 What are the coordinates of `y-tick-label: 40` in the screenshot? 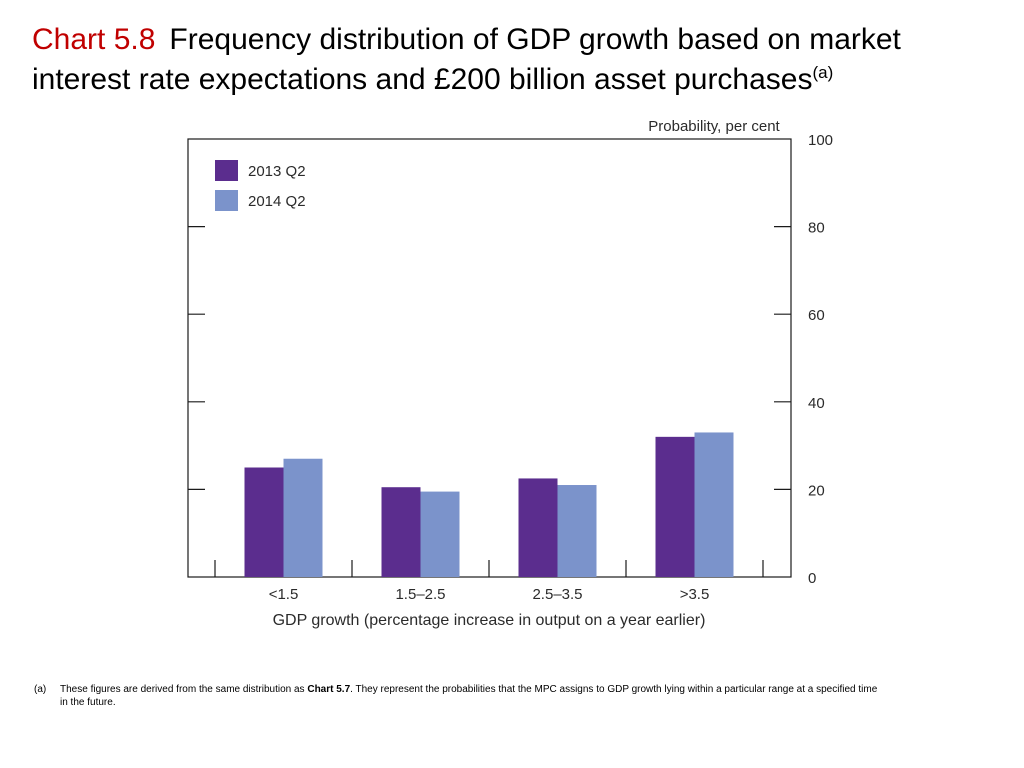 It's located at (816, 403).